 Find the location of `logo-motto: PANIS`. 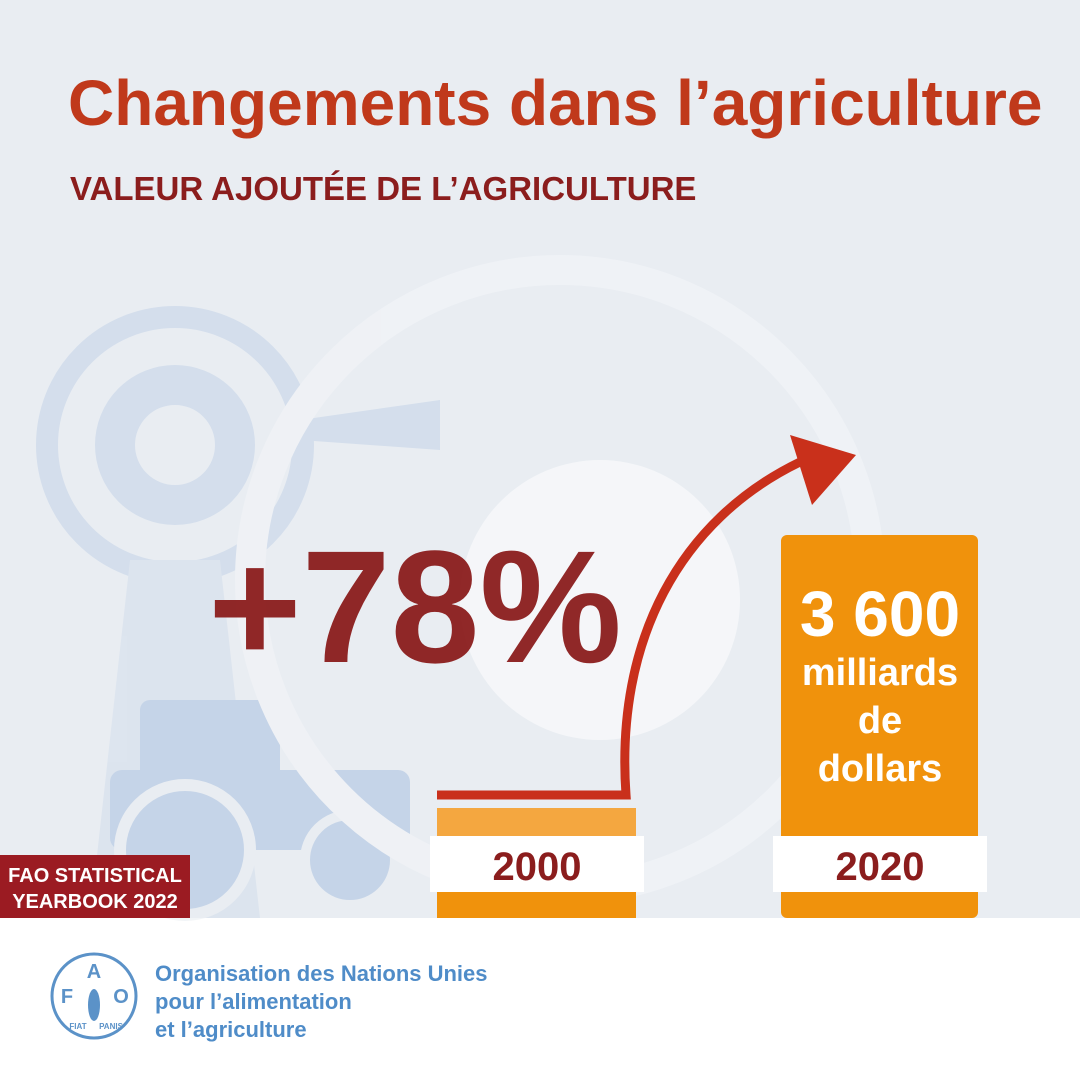

logo-motto: PANIS is located at coordinates (111, 1026).